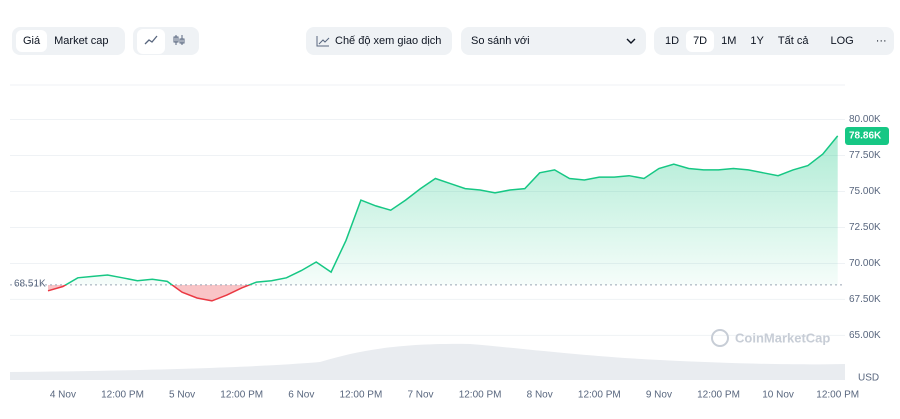 The height and width of the screenshot is (419, 900). What do you see at coordinates (782, 337) in the screenshot?
I see `watermark: CoinMarketCap` at bounding box center [782, 337].